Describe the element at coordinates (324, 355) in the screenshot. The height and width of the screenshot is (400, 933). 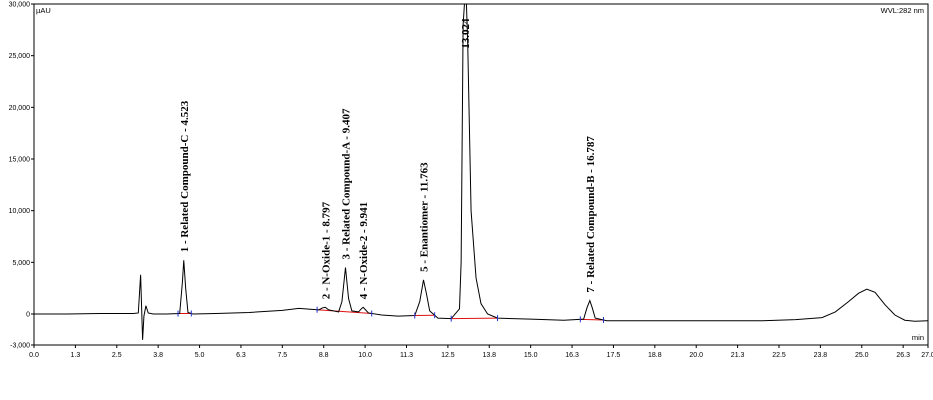
I see `x-tick-label: 8.8` at that location.